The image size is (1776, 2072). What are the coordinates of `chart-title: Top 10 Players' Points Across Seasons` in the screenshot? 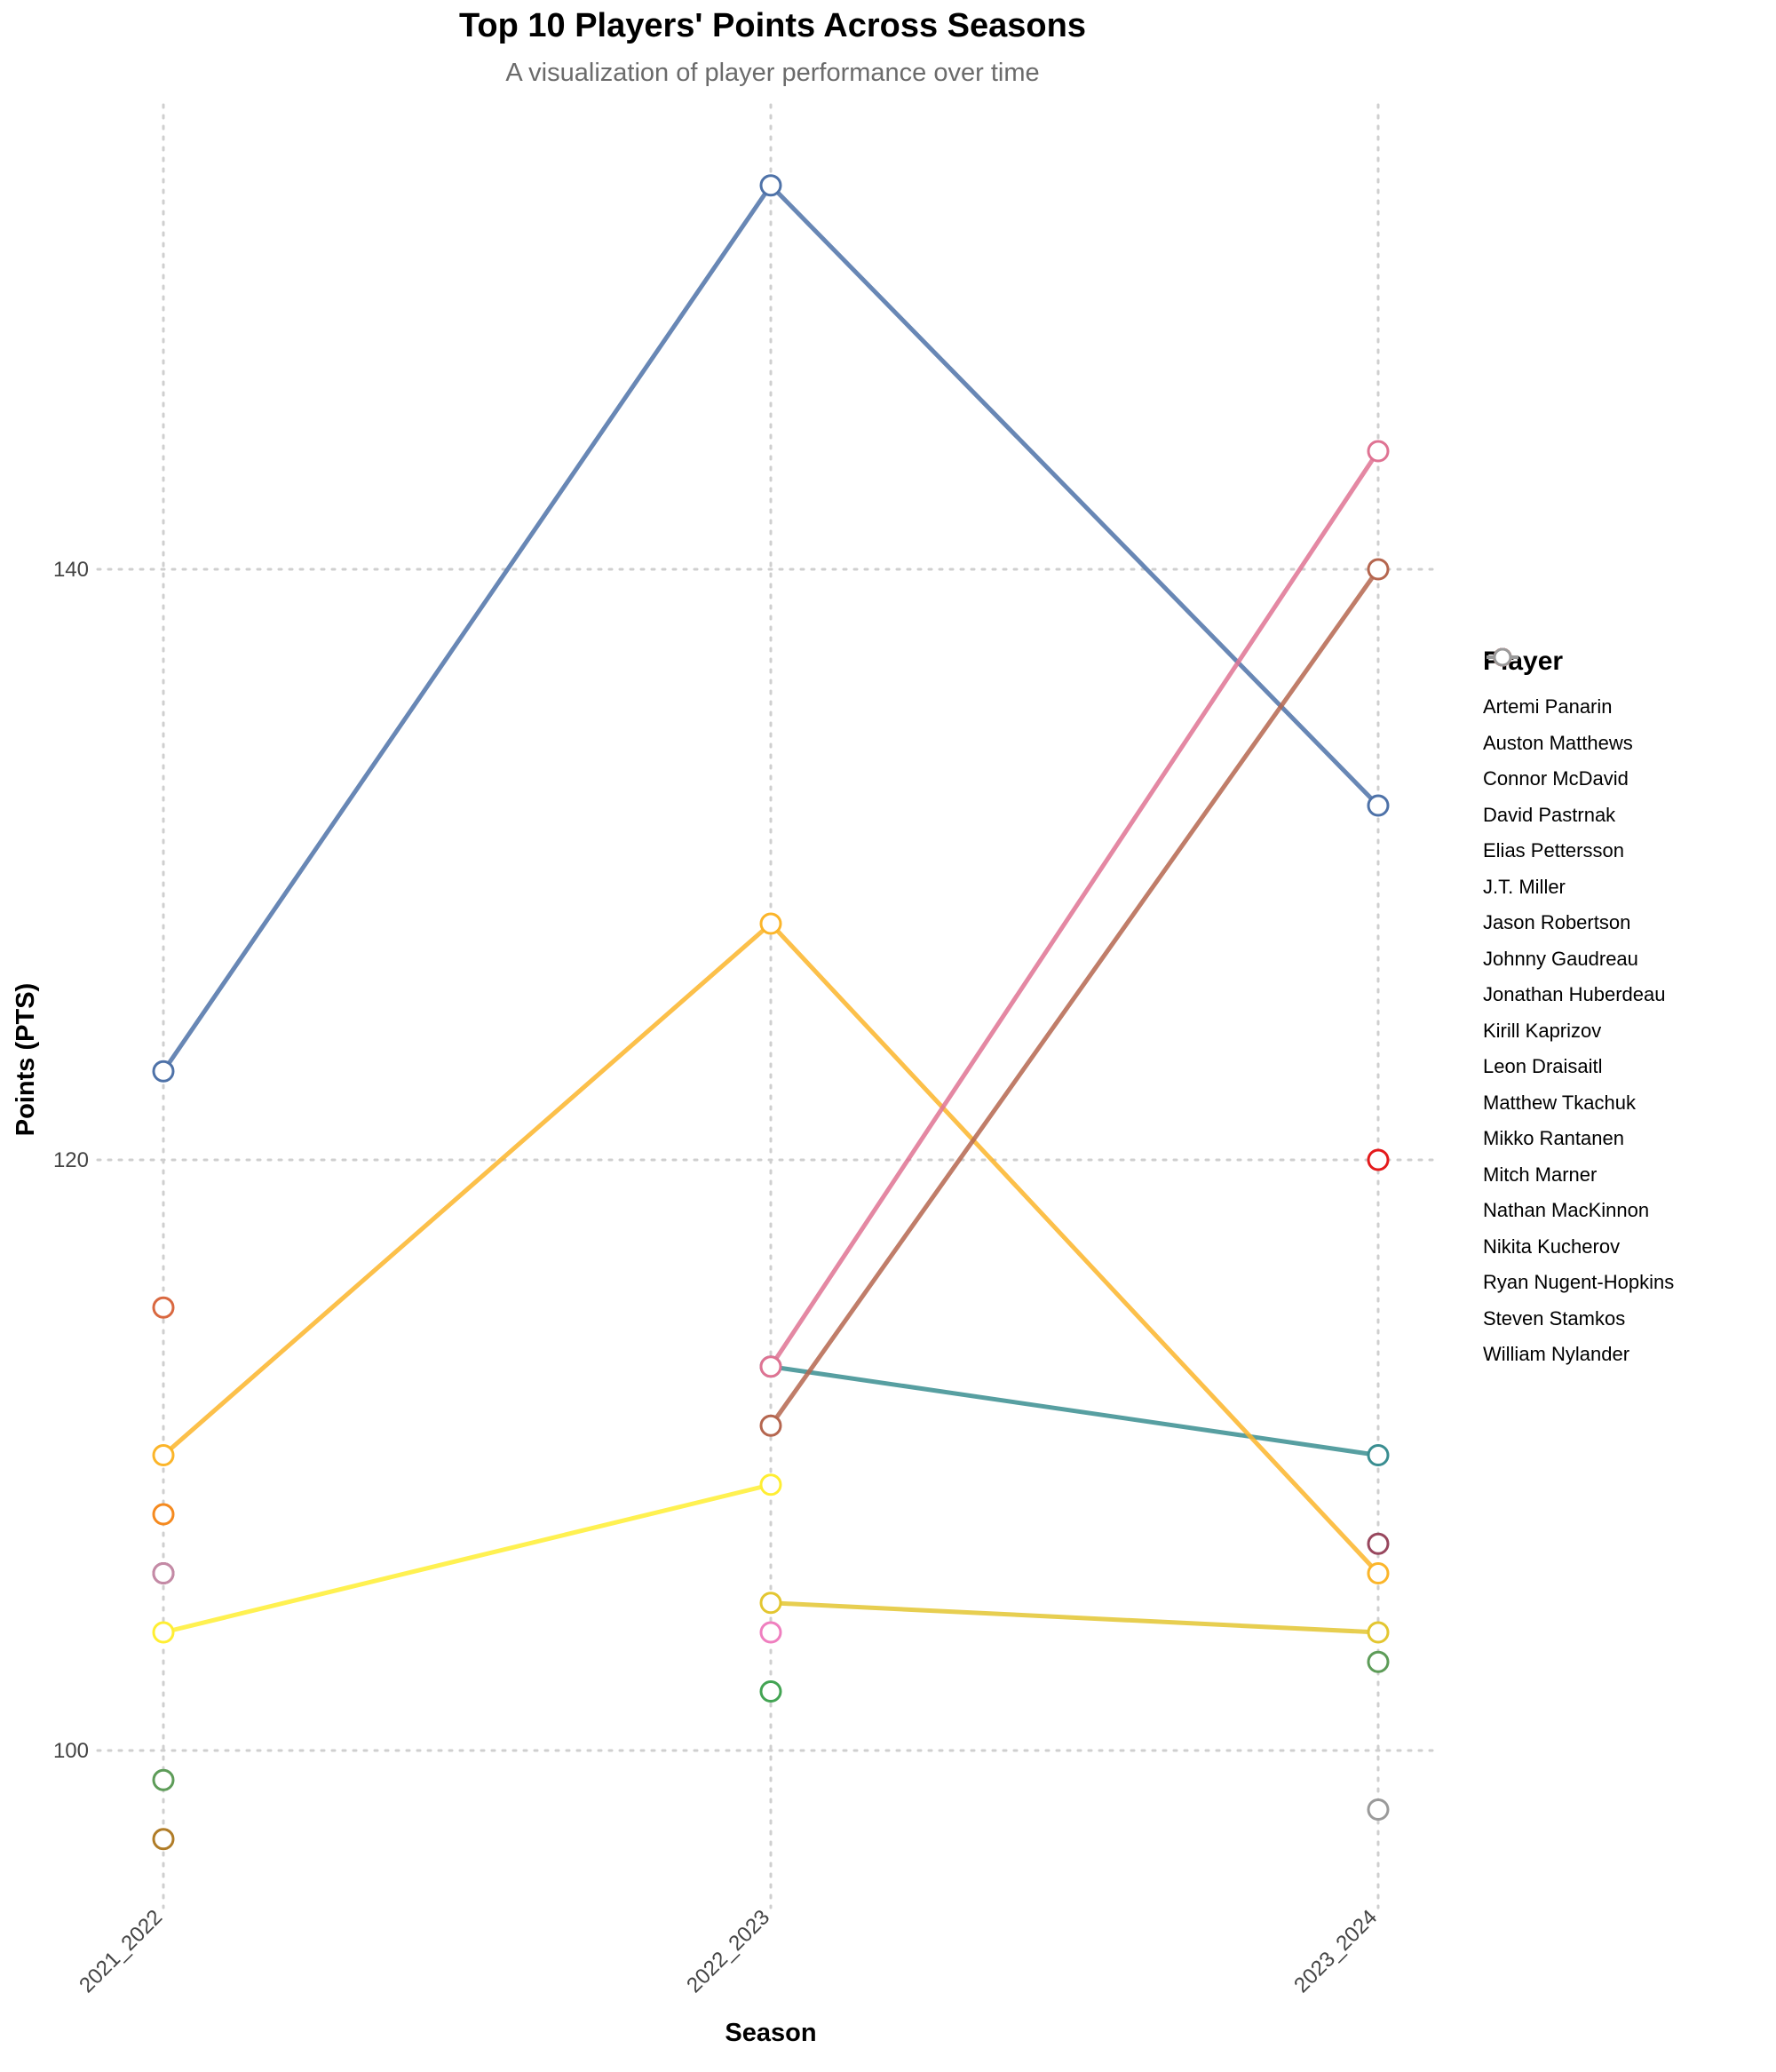 It's located at (773, 25).